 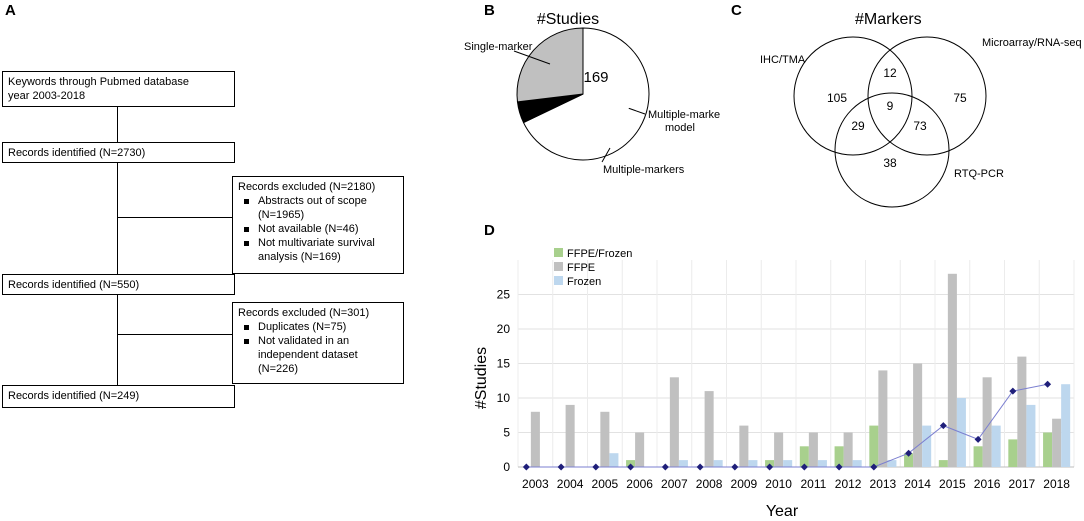 I want to click on x-axis-label: Year, so click(x=782, y=511).